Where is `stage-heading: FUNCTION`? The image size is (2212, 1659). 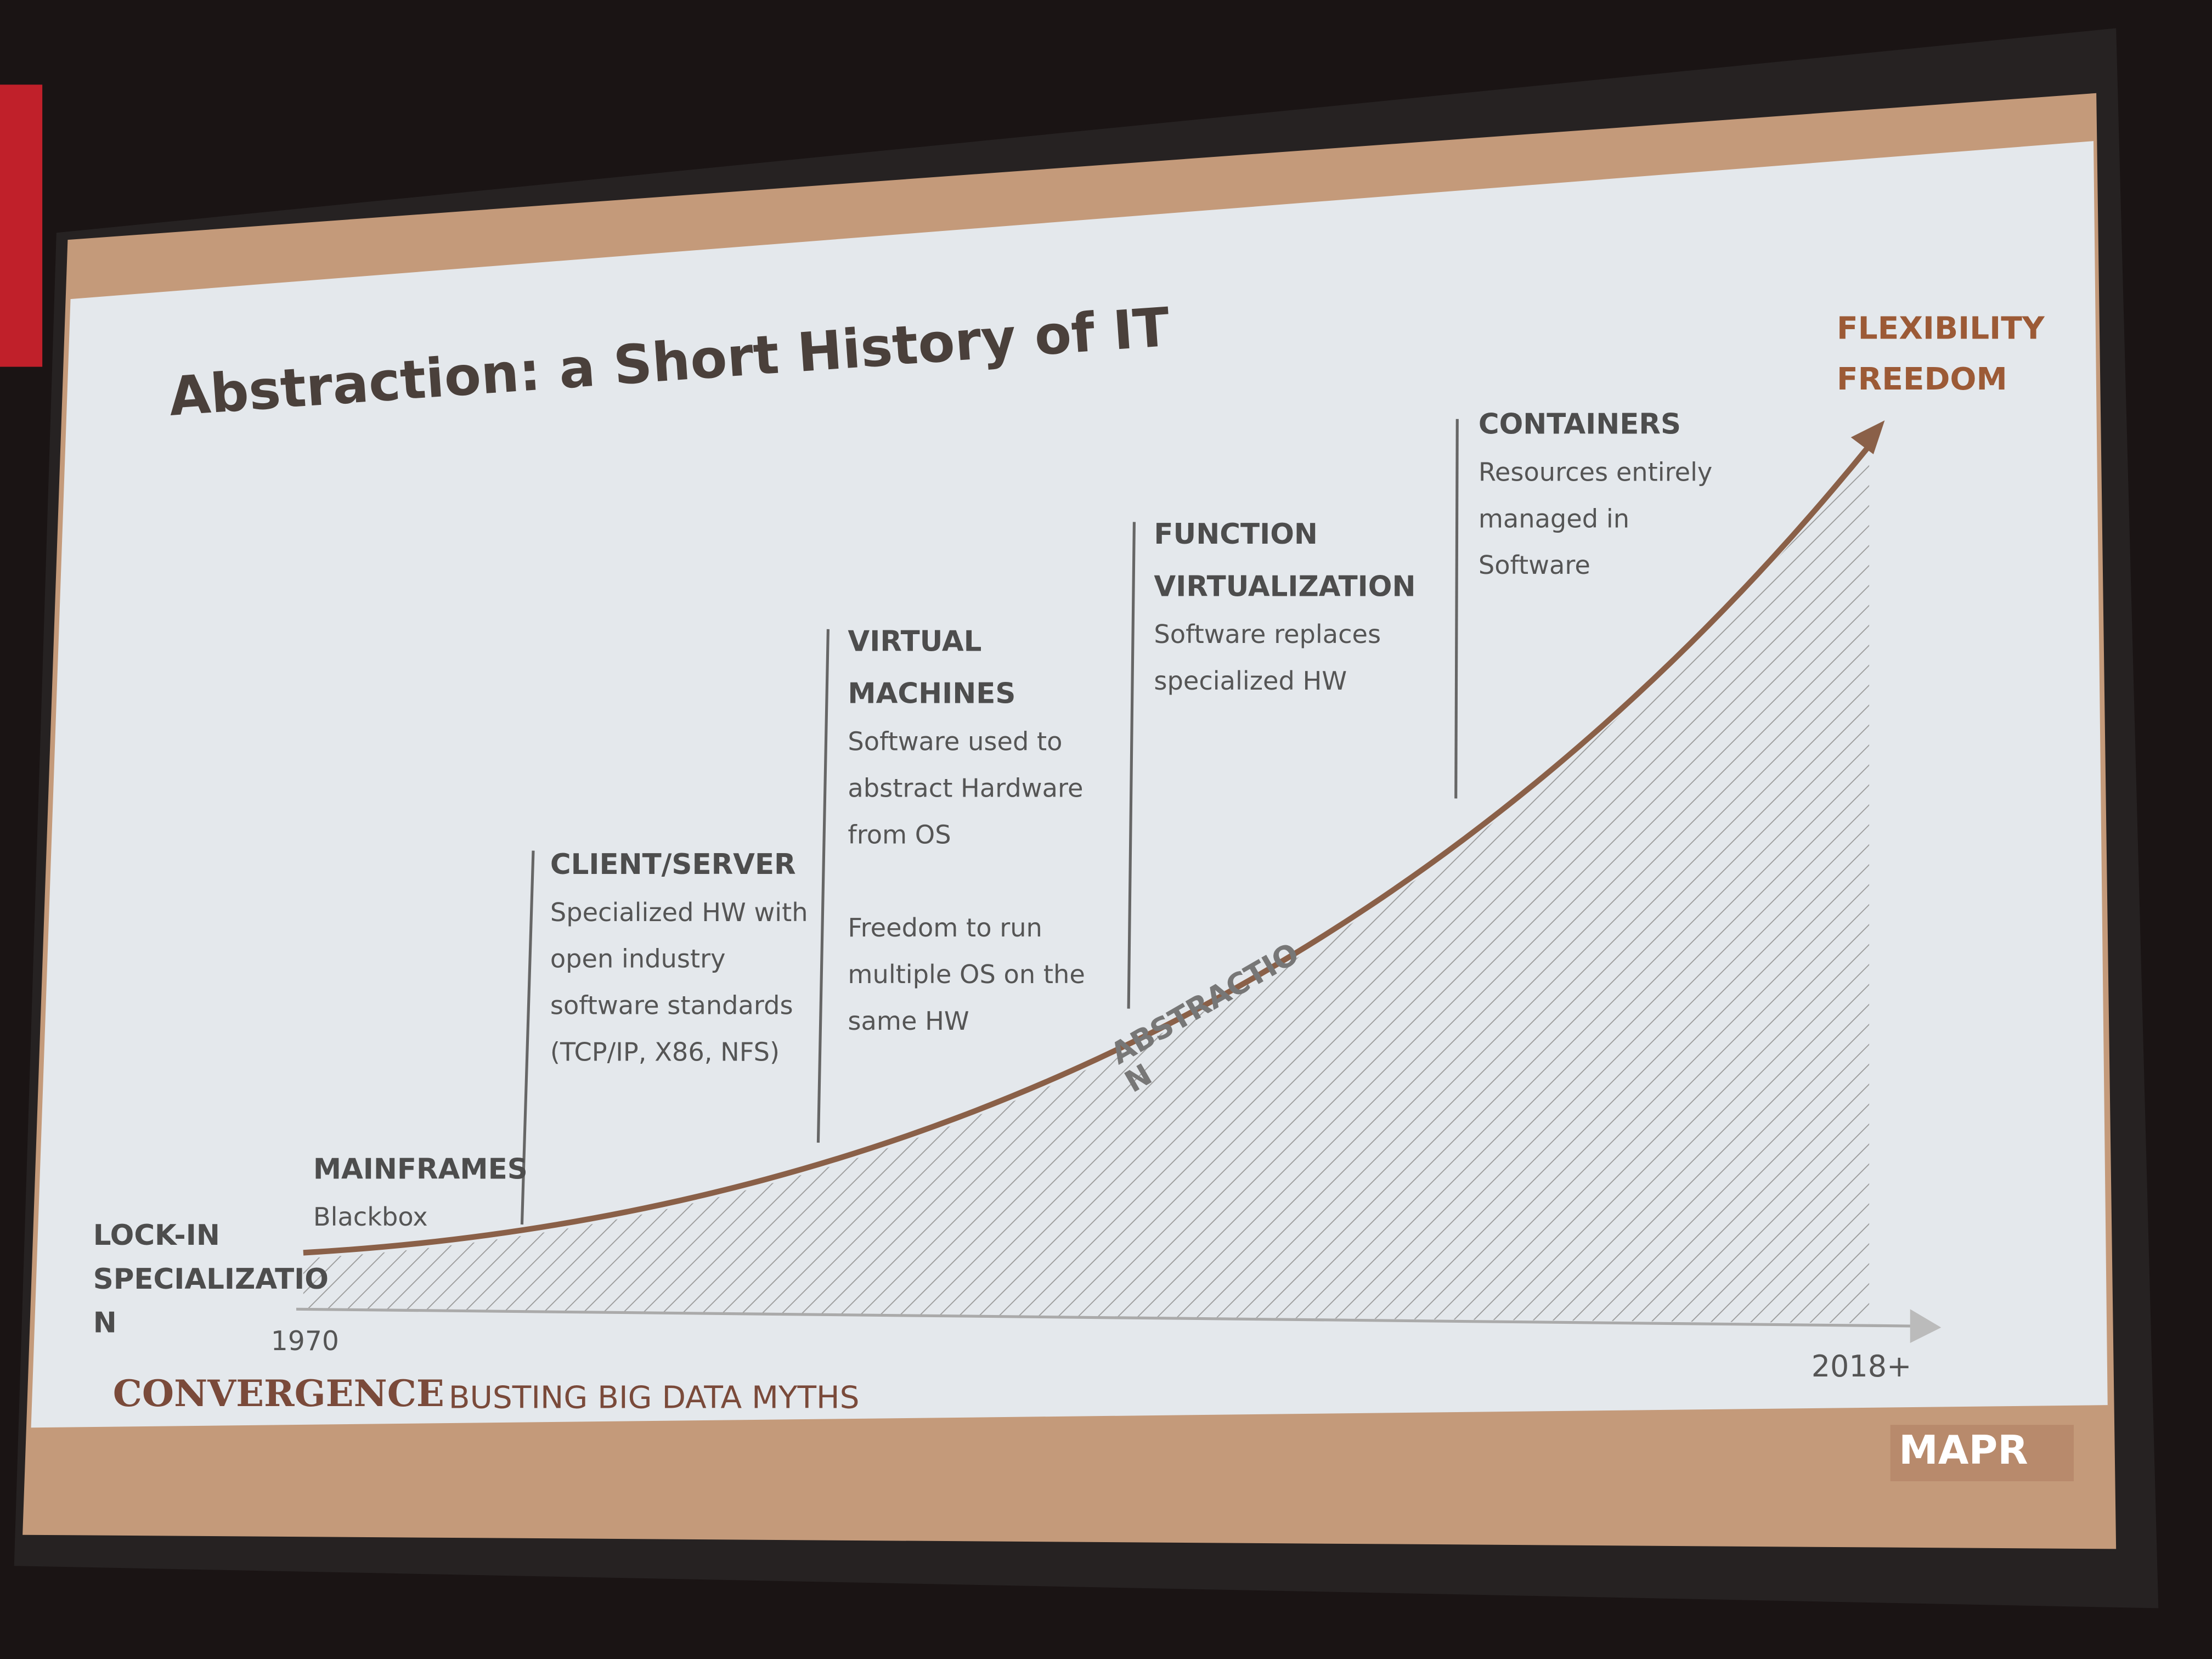 stage-heading: FUNCTION is located at coordinates (1236, 534).